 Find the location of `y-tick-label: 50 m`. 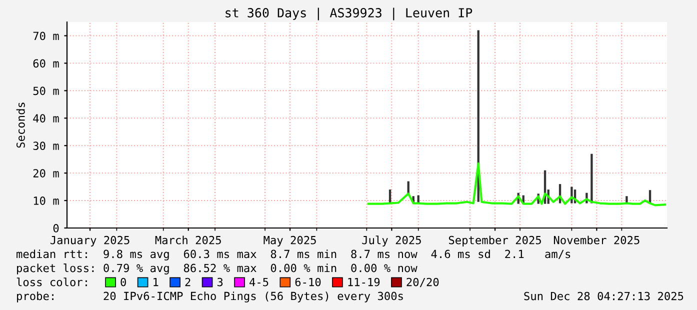

y-tick-label: 50 m is located at coordinates (46, 91).